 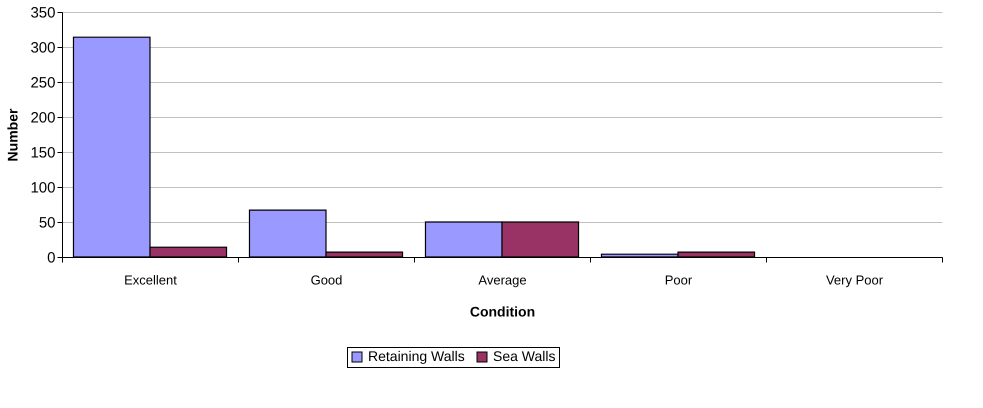 I want to click on x-axis-title: Condition, so click(x=503, y=312).